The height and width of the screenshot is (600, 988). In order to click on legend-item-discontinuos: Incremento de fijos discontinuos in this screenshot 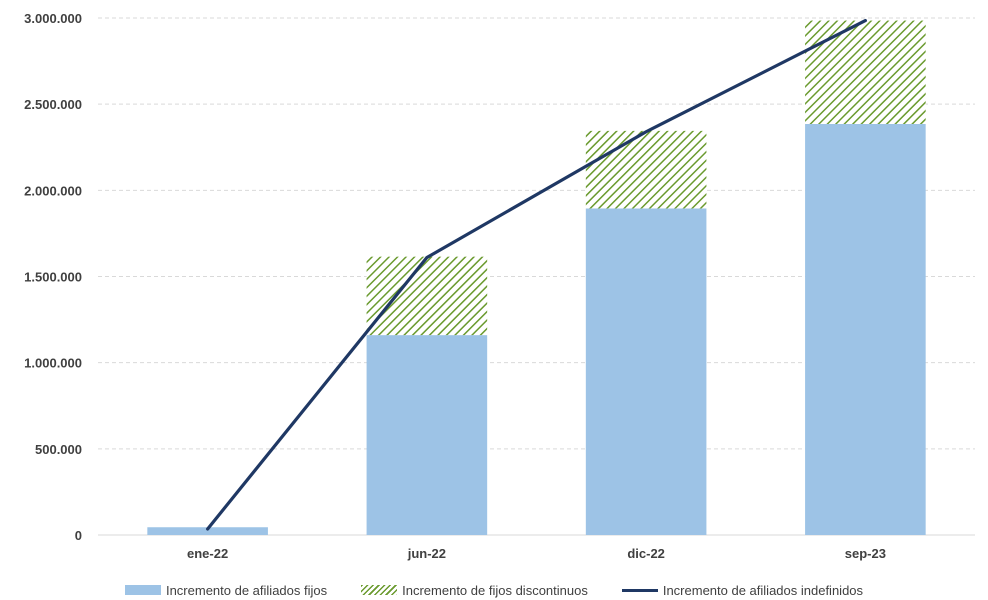, I will do `click(474, 590)`.